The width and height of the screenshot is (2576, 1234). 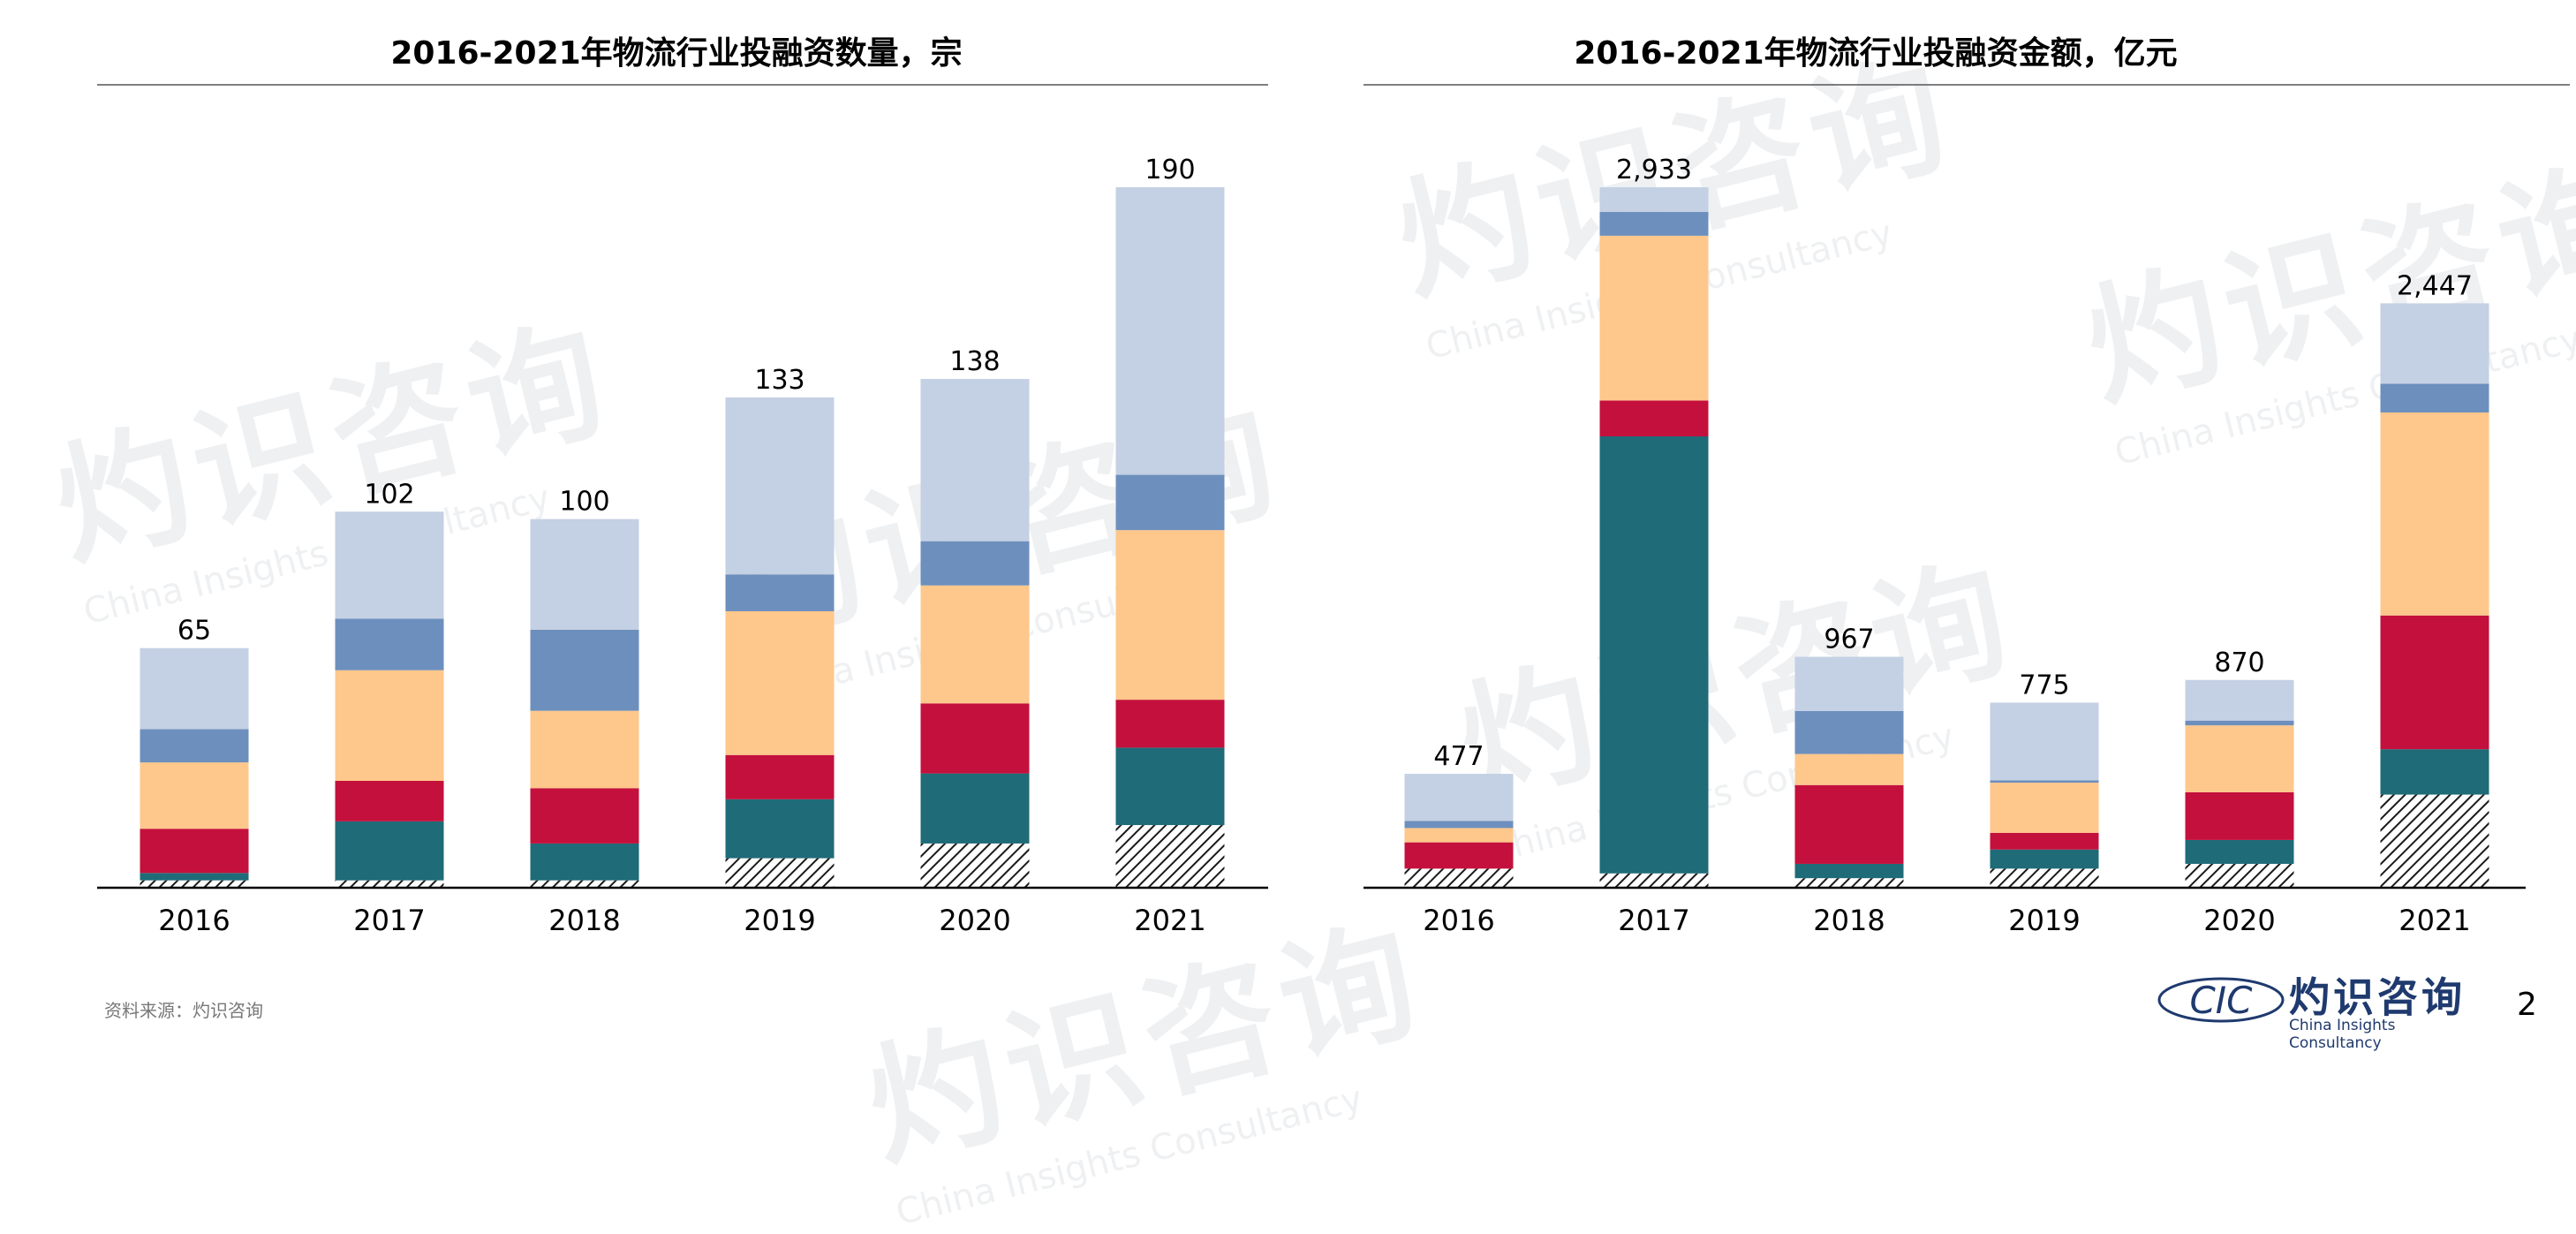 I want to click on page-number: 2, so click(x=2527, y=1005).